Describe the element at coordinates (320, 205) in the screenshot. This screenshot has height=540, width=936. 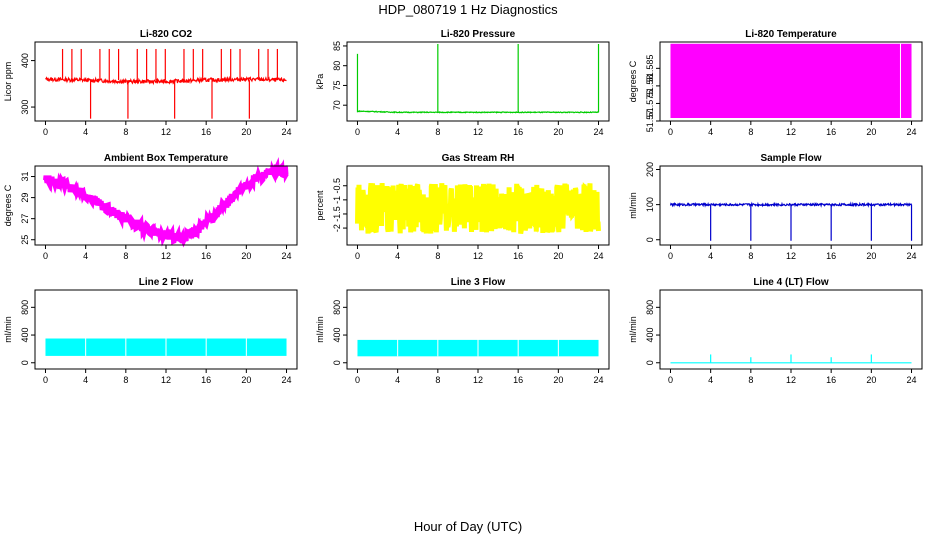
I see `panel-ylabel: percent` at that location.